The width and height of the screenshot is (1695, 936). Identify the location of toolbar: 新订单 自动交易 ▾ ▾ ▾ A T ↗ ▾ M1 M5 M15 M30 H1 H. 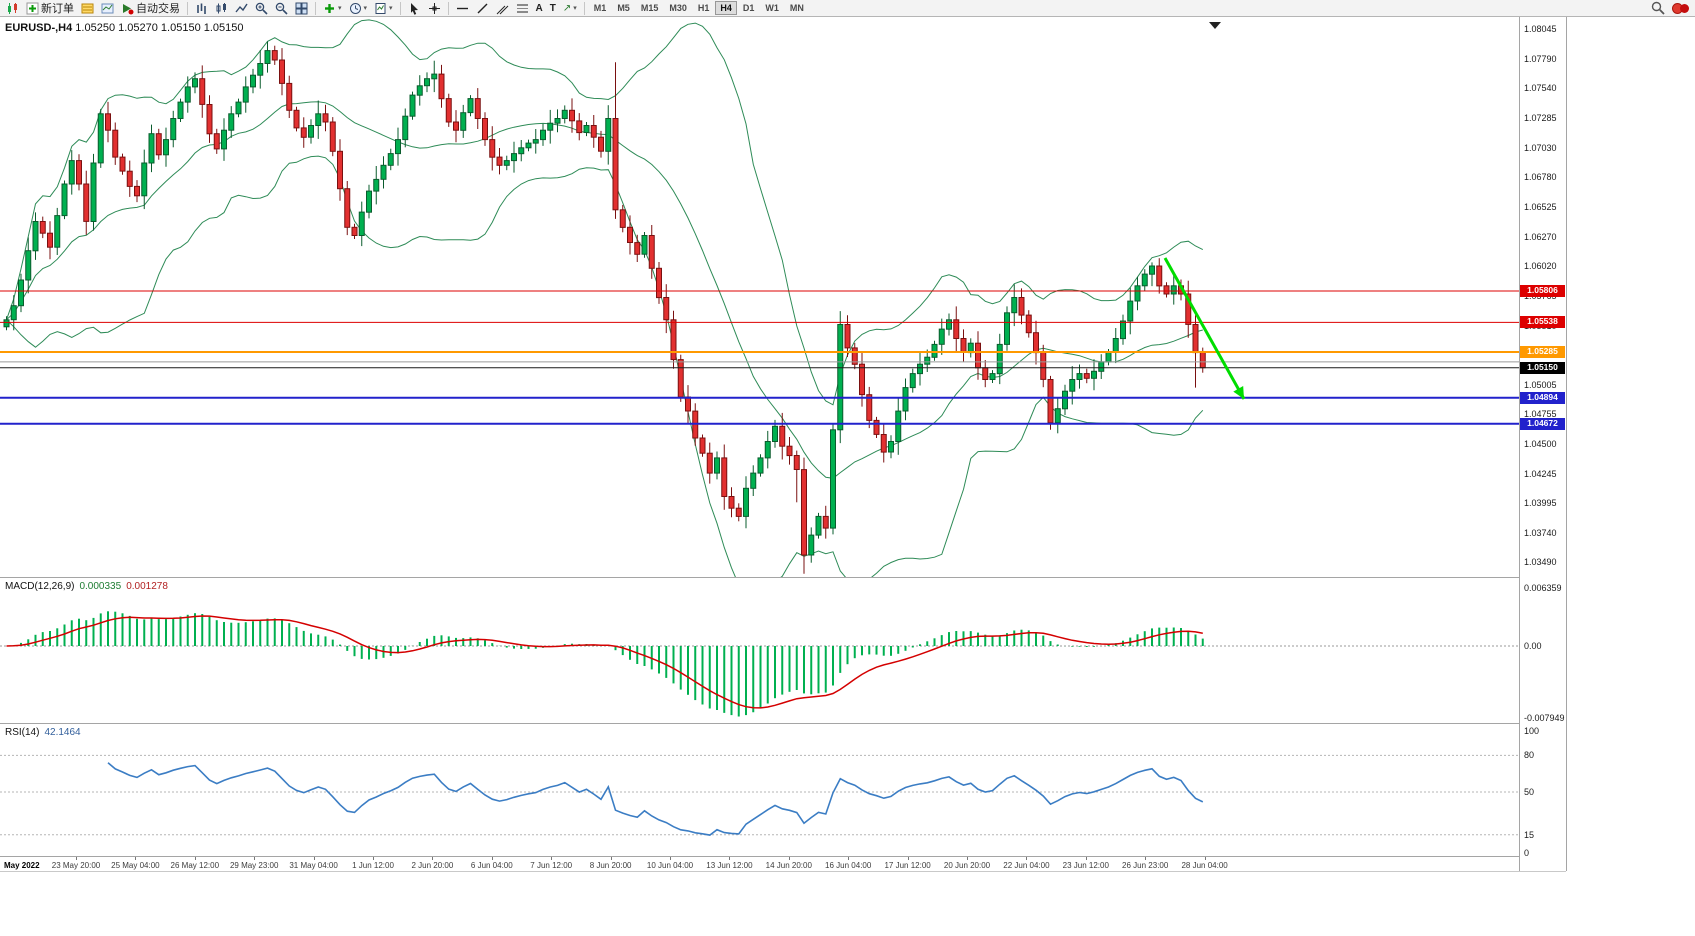
(847, 8).